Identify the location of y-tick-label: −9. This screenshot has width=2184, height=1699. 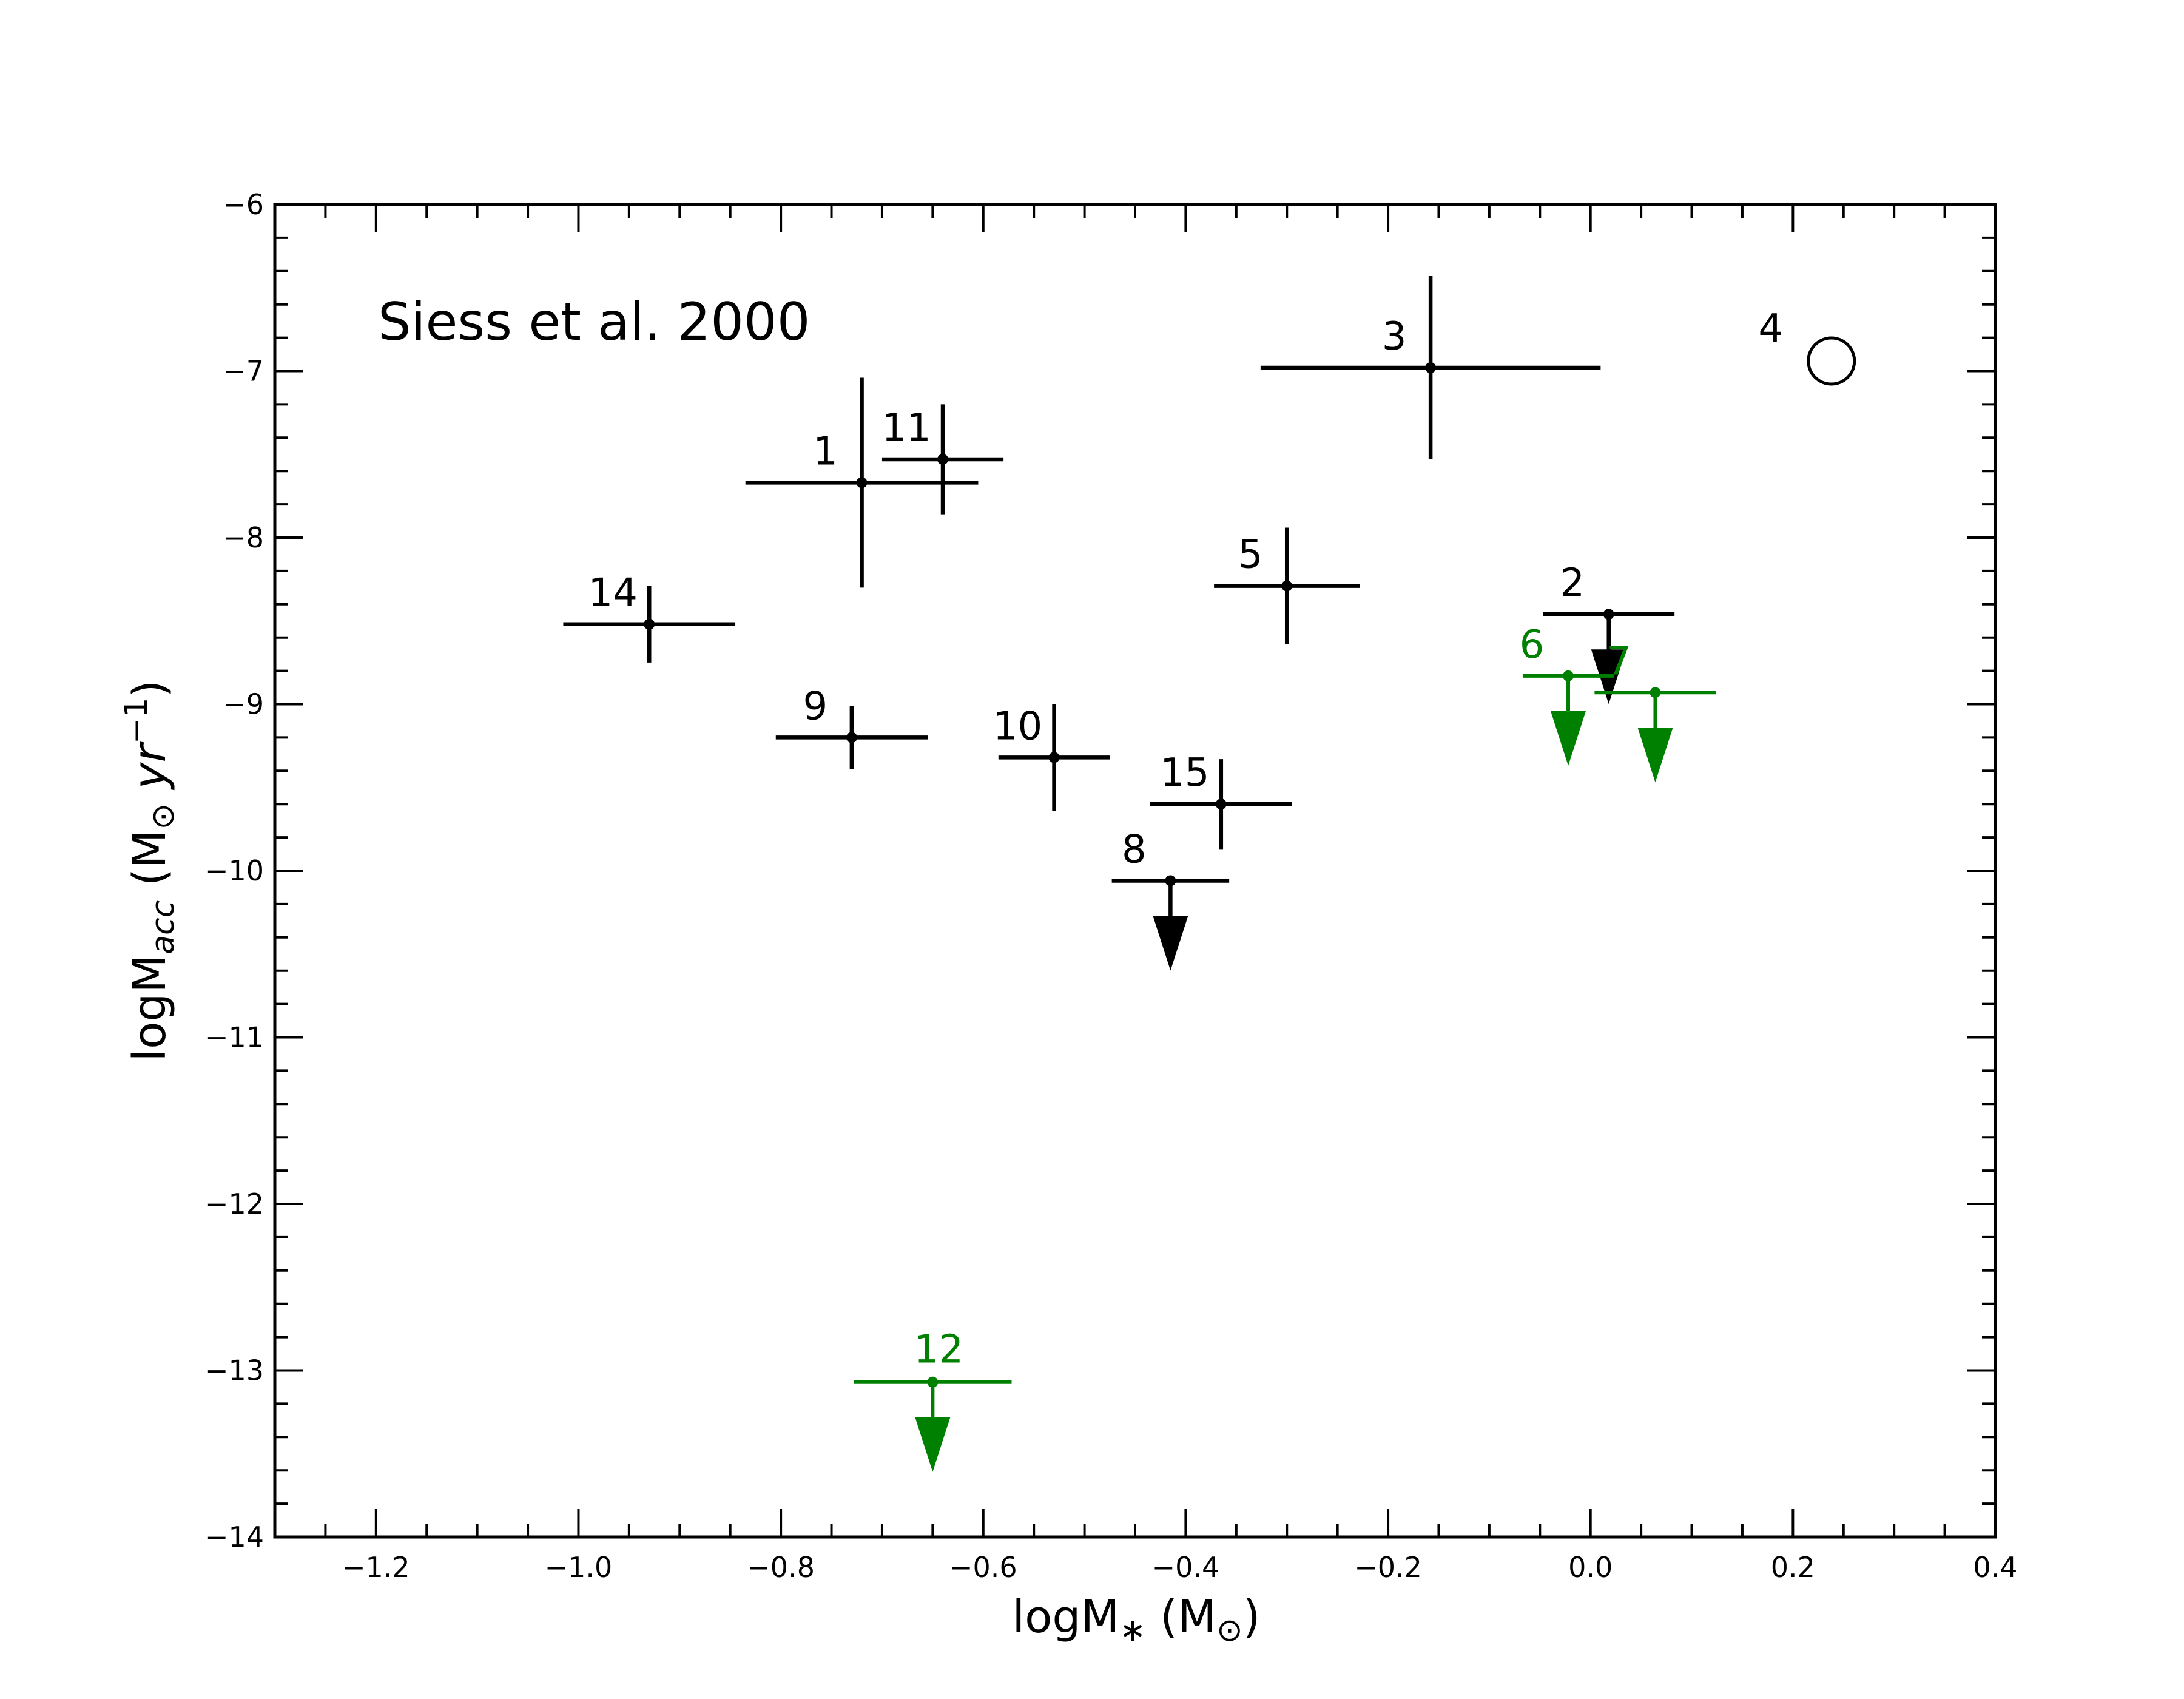
(243, 704).